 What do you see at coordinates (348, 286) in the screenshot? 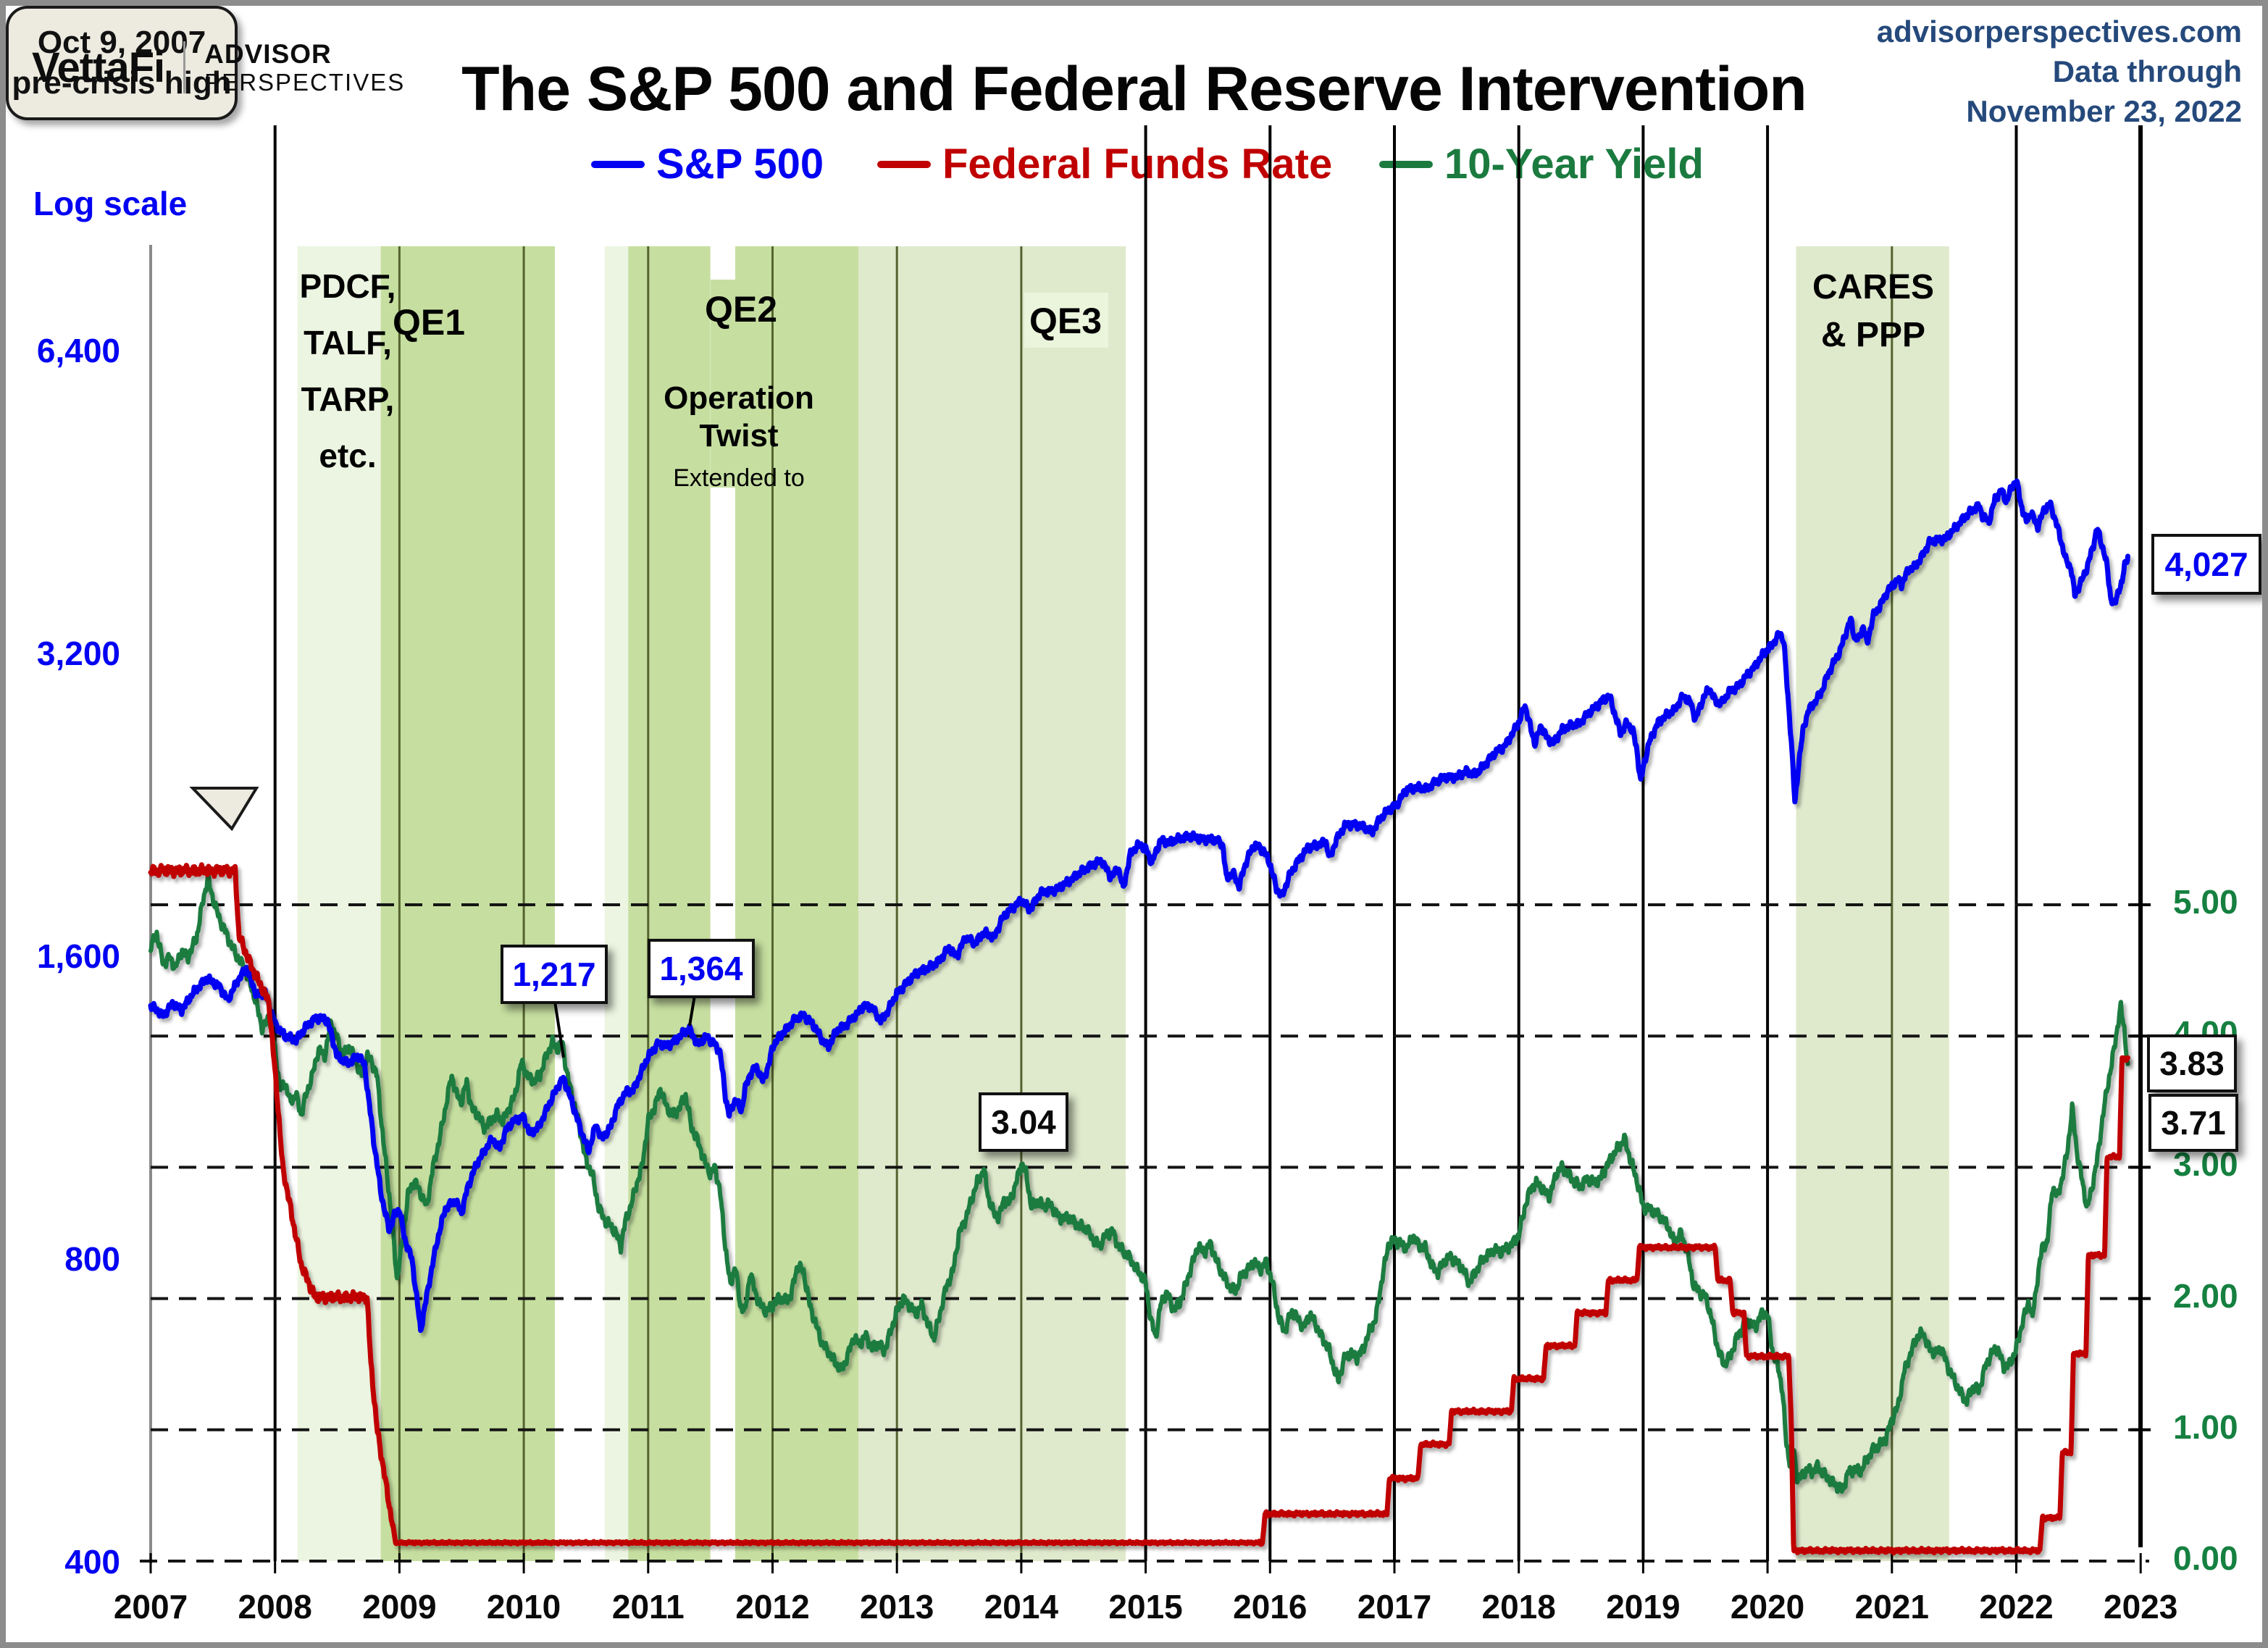
I see `pdcf-line: PDCF,` at bounding box center [348, 286].